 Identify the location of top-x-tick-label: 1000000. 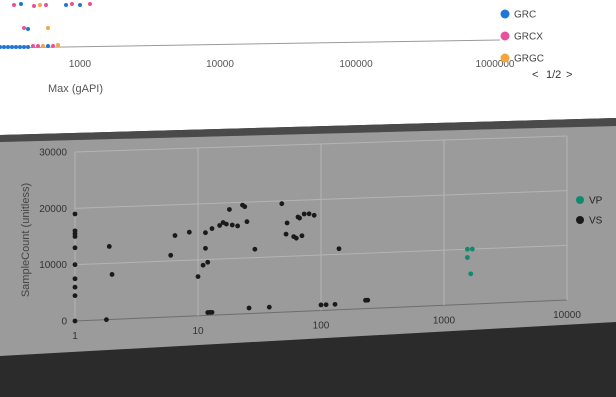
(495, 64).